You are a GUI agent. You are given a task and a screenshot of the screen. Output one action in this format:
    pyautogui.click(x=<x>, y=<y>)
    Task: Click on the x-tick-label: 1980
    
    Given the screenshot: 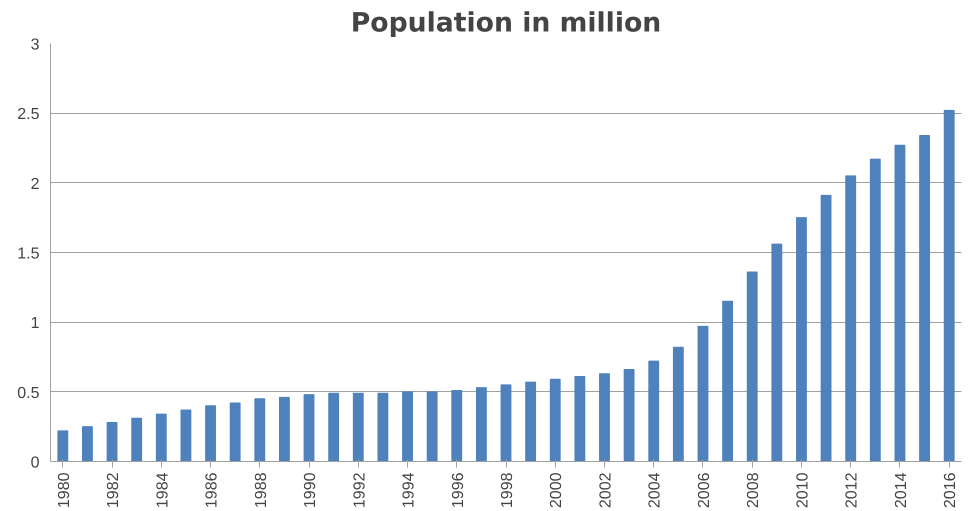 What is the action you would take?
    pyautogui.click(x=64, y=490)
    